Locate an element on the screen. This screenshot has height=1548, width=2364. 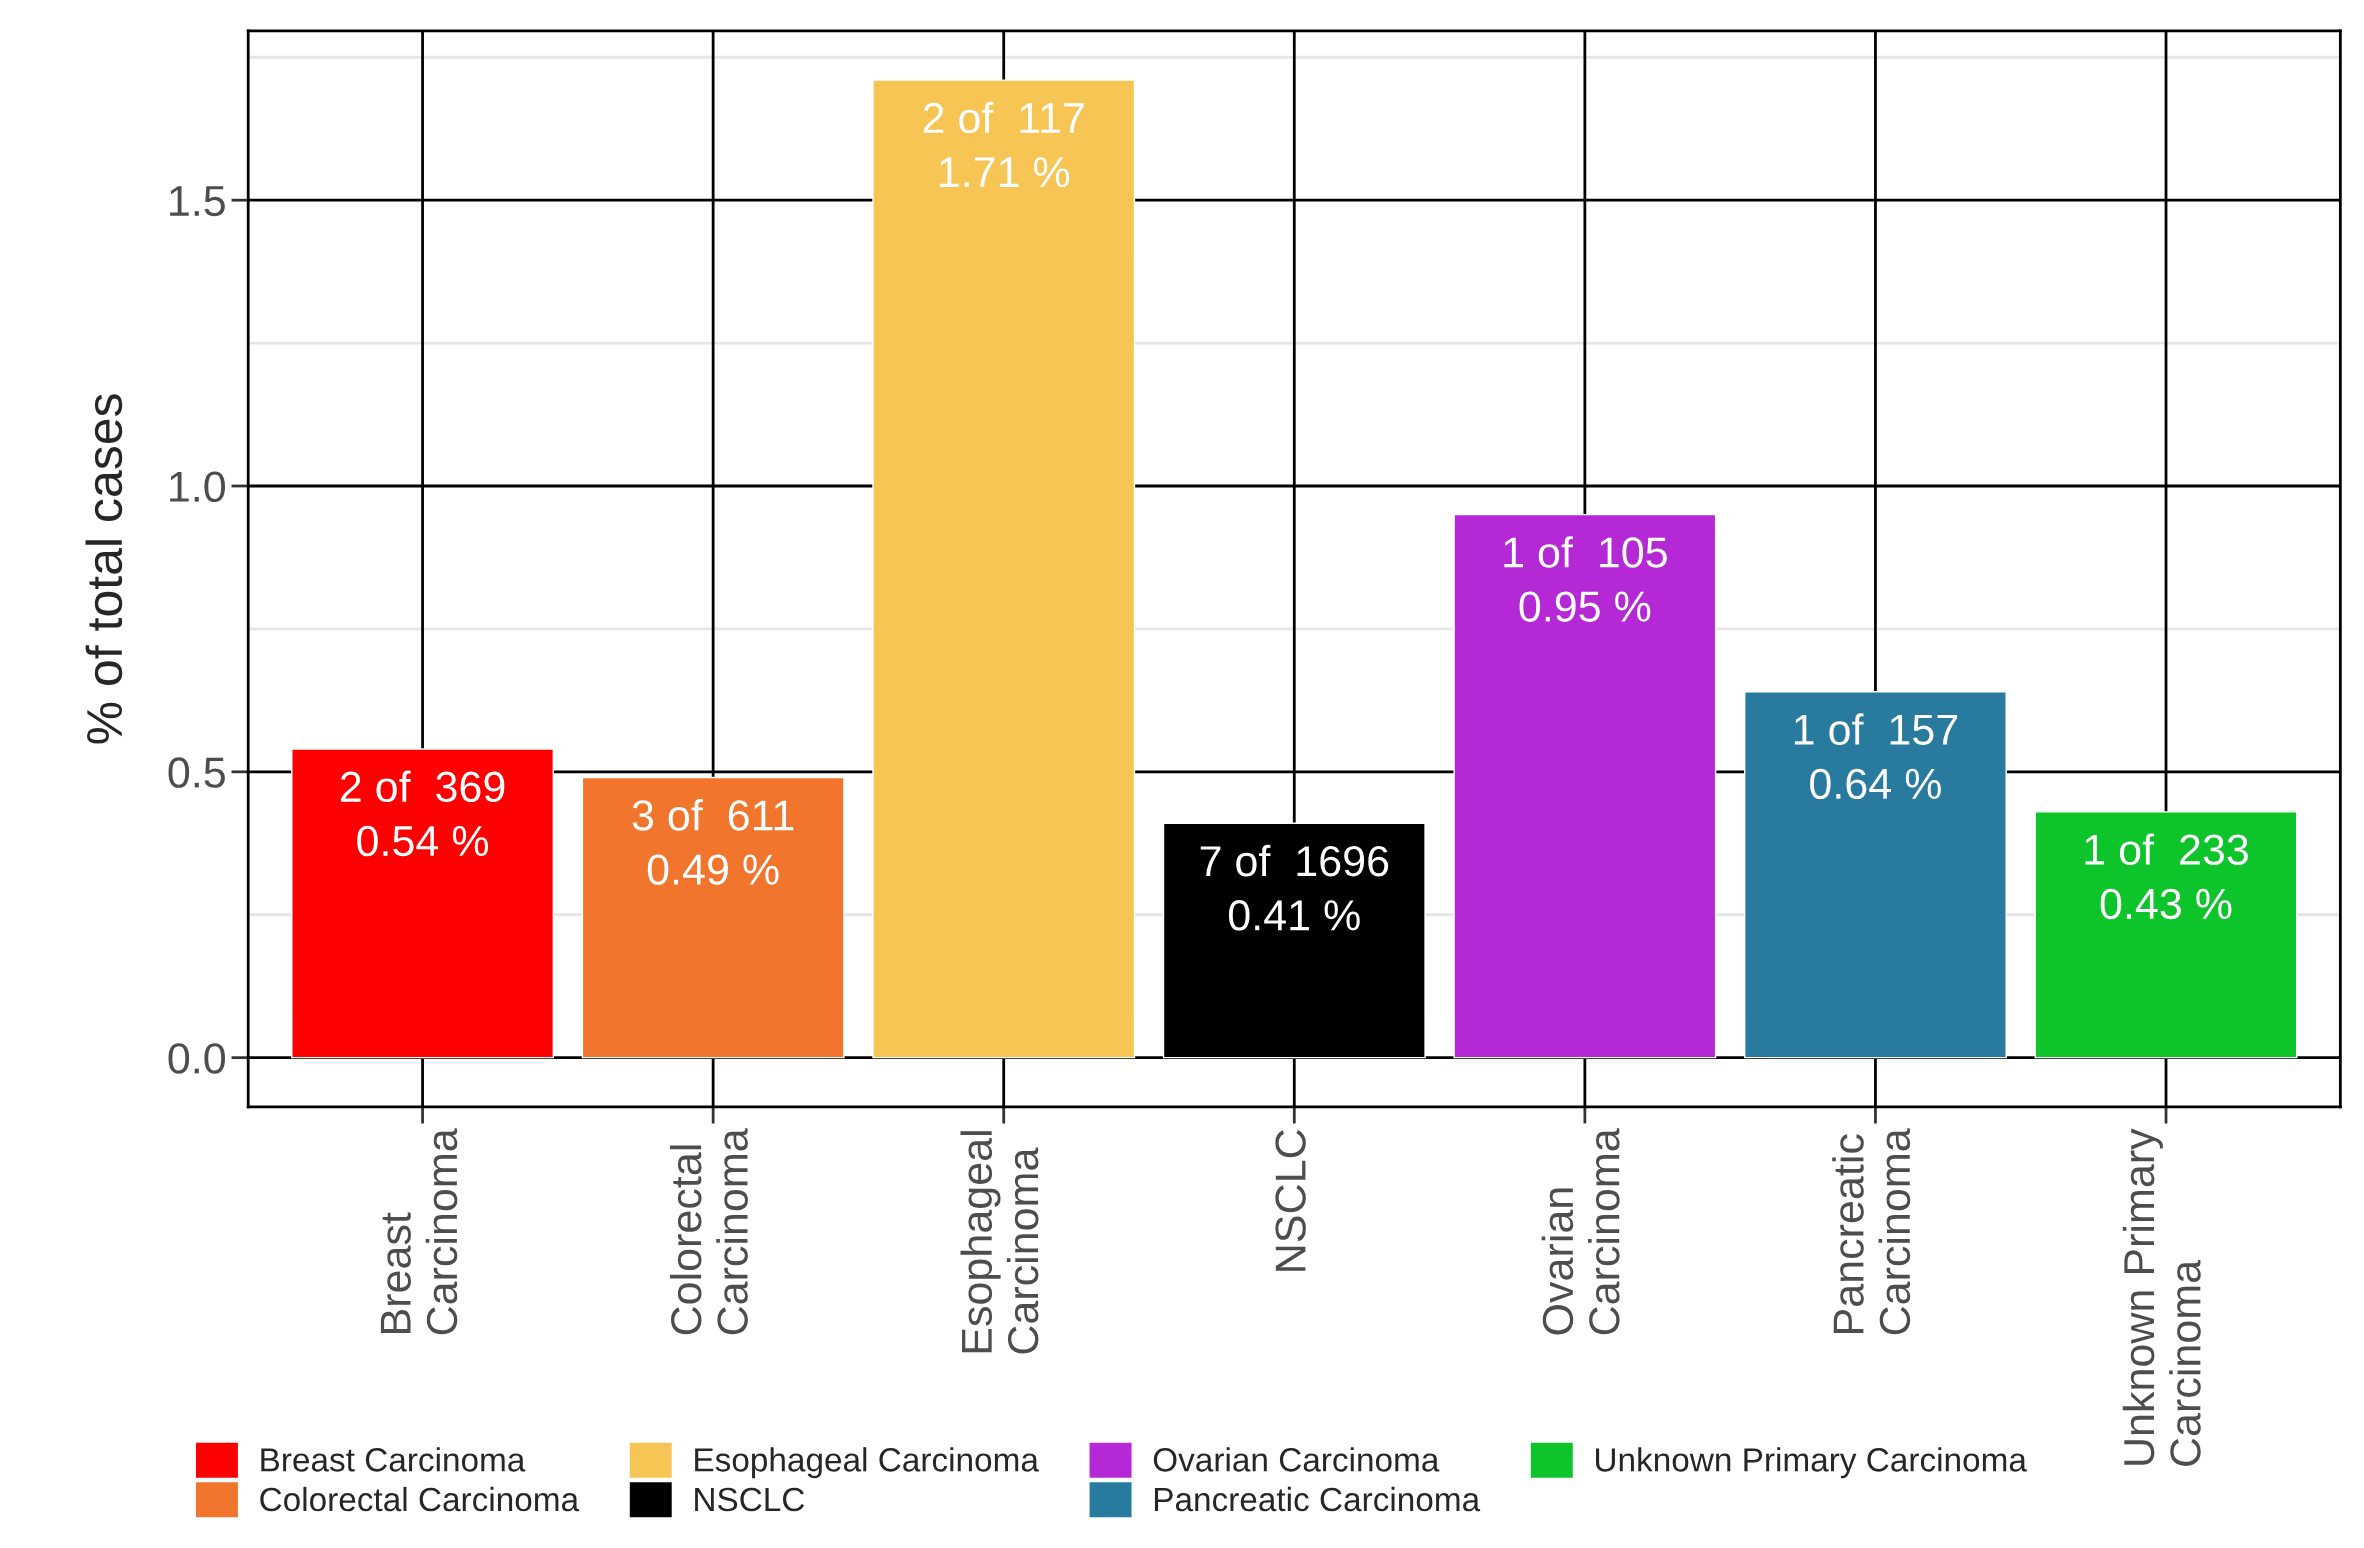
legend-label: Ovarian Carcinoma is located at coordinates (1296, 1459).